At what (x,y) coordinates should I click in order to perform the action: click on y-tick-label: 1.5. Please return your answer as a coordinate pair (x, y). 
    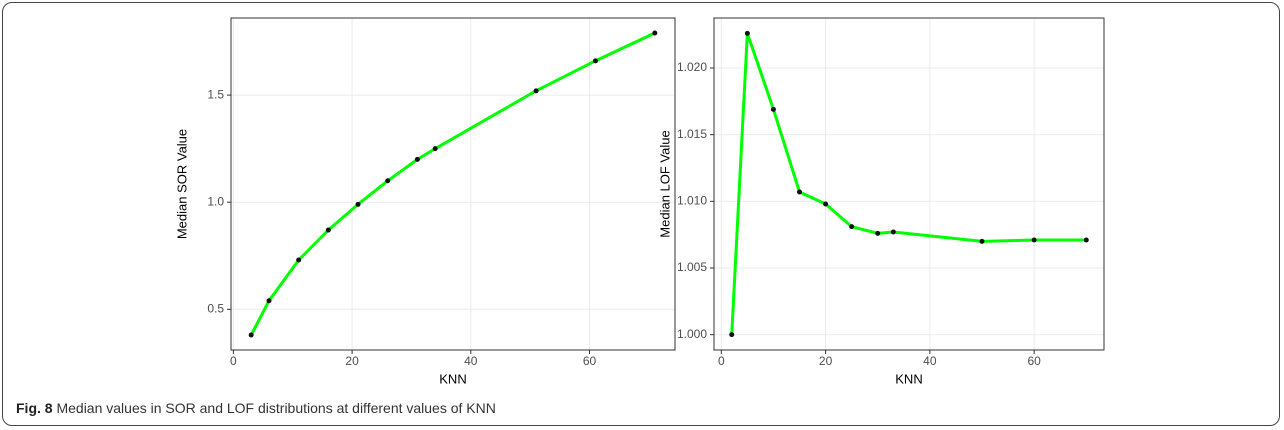
    Looking at the image, I should click on (215, 94).